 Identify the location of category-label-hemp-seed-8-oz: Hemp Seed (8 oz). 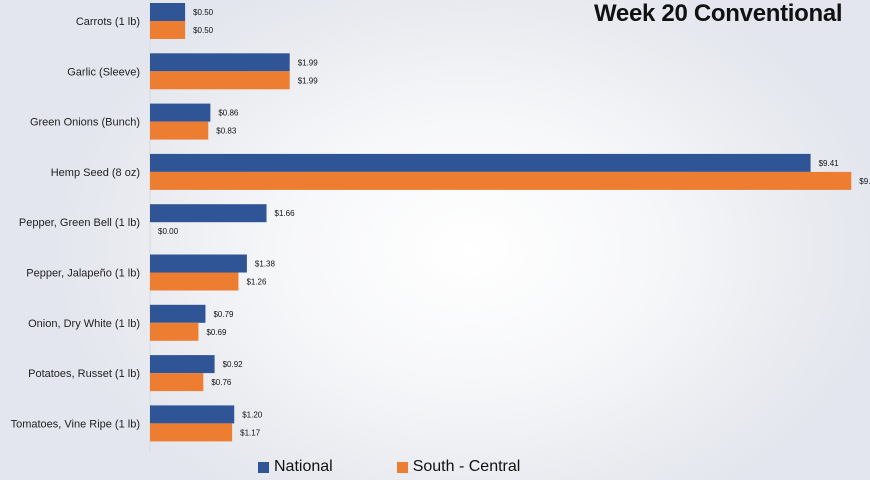
(95, 173).